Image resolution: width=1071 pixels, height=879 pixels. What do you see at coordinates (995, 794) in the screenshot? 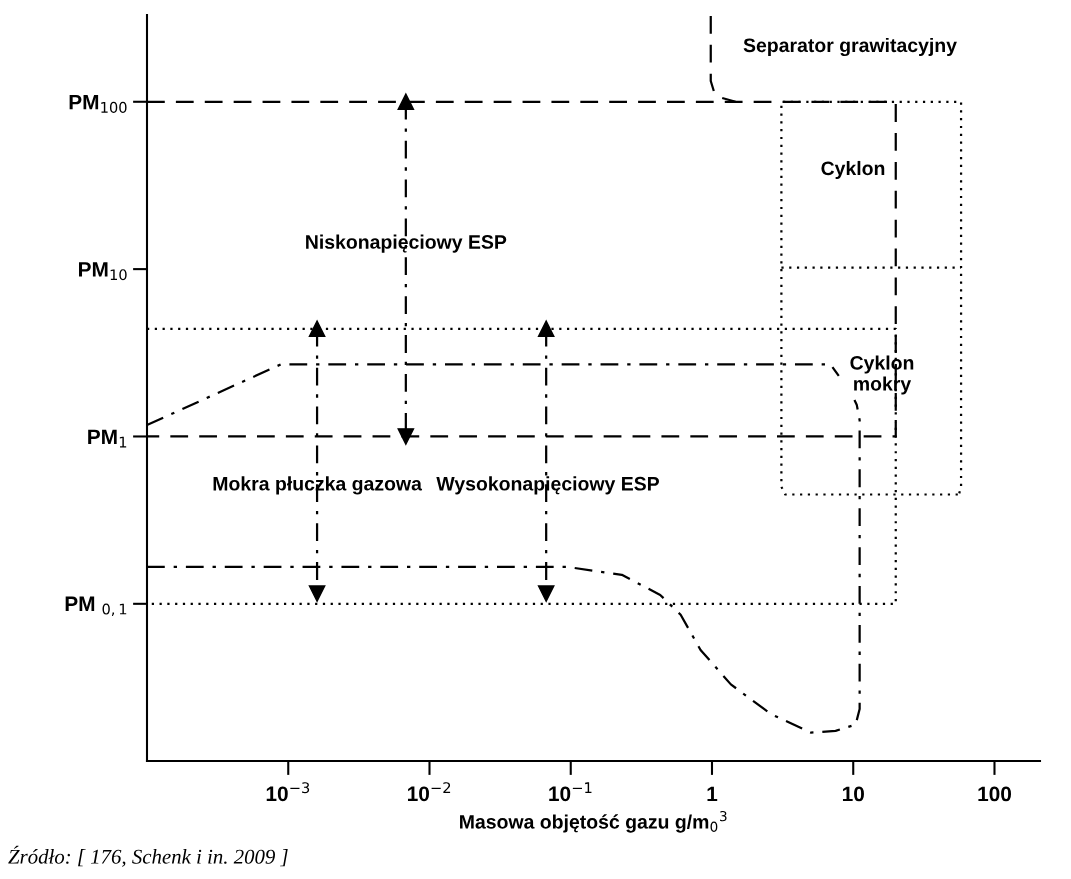
I see `x-tick-label: 100` at bounding box center [995, 794].